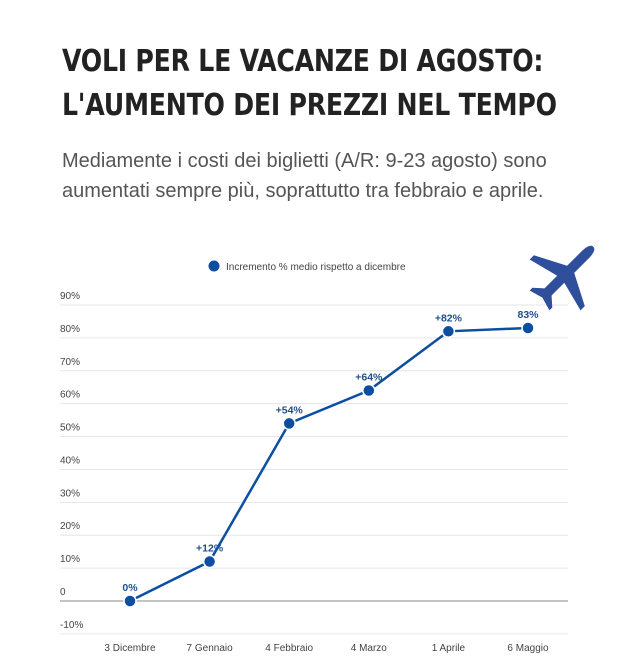  Describe the element at coordinates (70, 329) in the screenshot. I see `y-tick-label: 80%` at that location.